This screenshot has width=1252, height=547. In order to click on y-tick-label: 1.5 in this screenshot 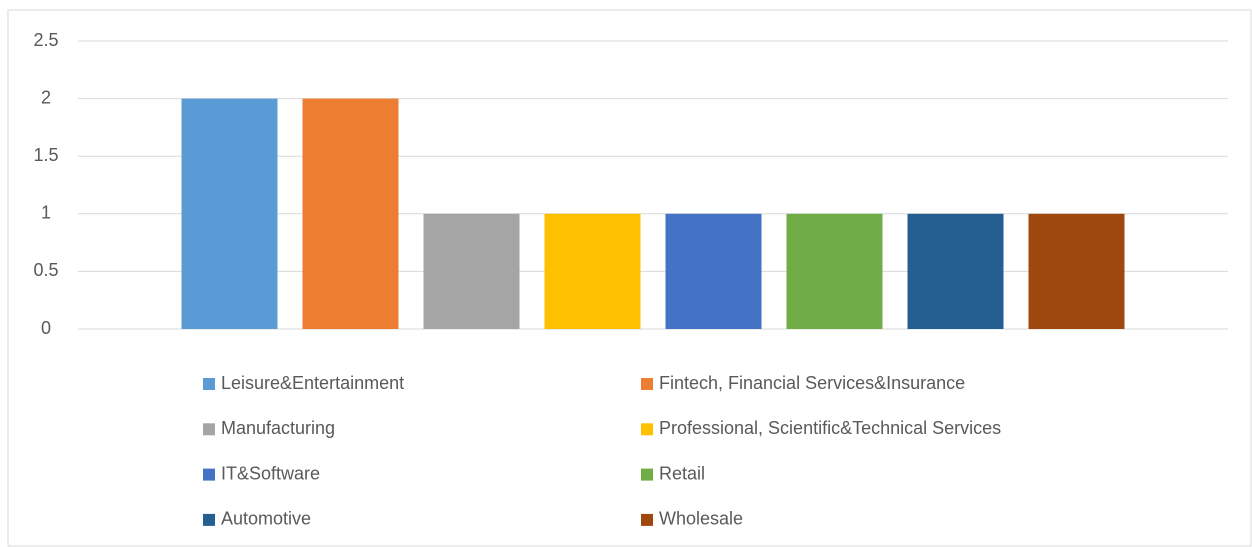, I will do `click(45, 155)`.